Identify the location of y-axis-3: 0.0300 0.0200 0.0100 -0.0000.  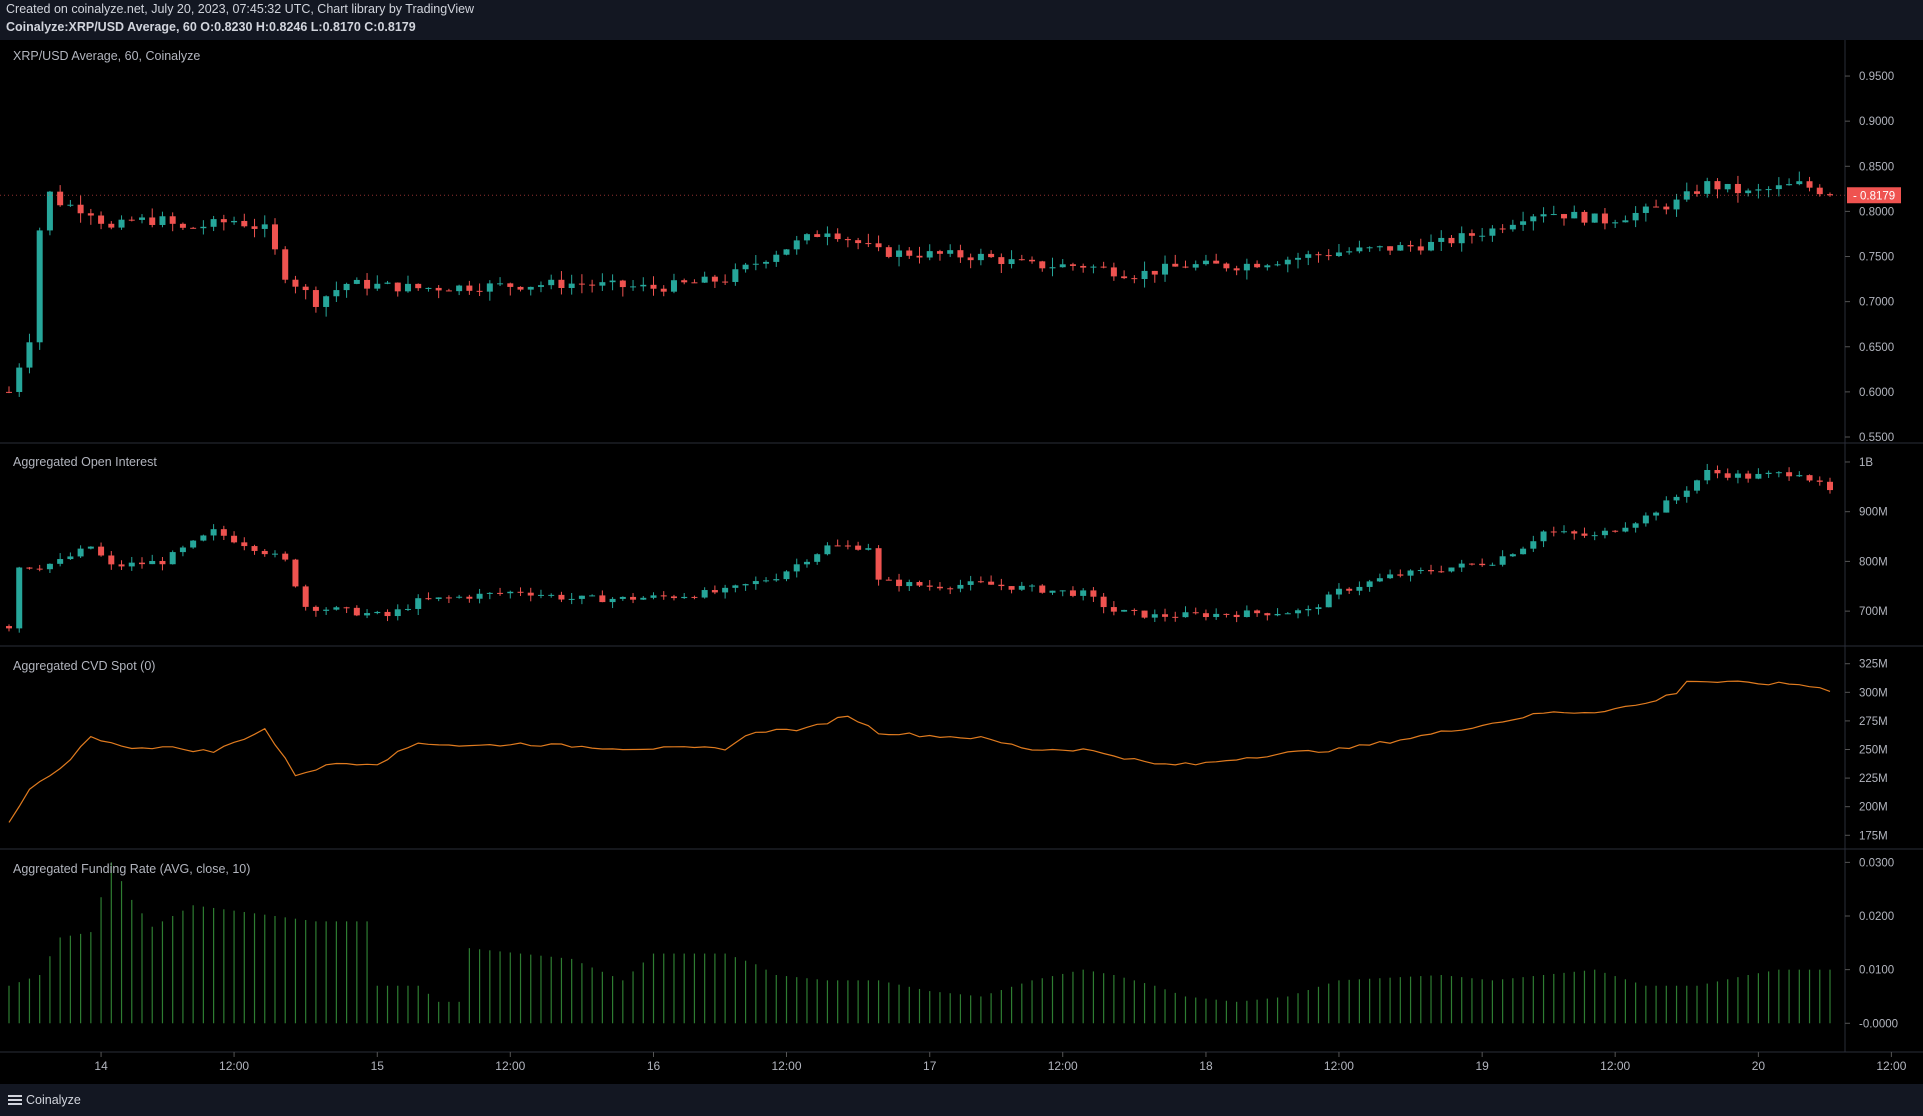
(1871, 943).